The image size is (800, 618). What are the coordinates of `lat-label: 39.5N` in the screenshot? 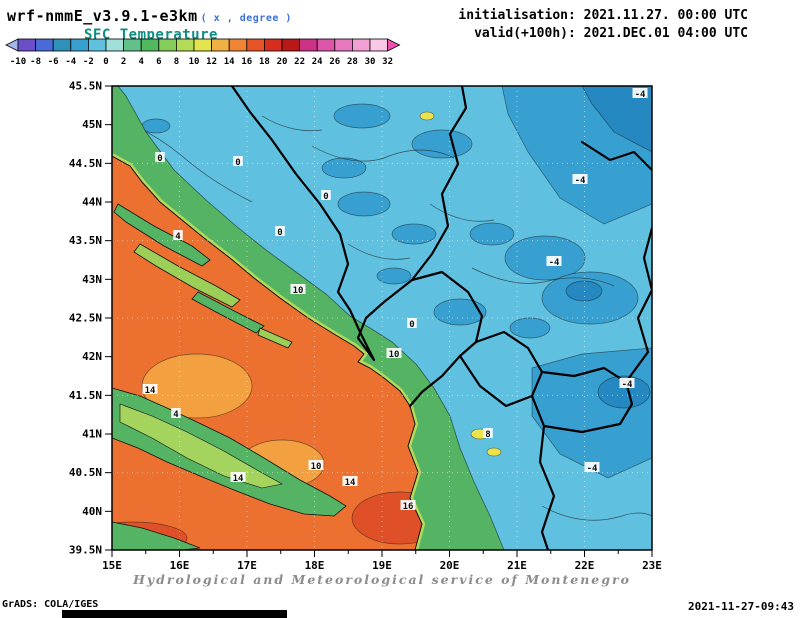 It's located at (85, 550).